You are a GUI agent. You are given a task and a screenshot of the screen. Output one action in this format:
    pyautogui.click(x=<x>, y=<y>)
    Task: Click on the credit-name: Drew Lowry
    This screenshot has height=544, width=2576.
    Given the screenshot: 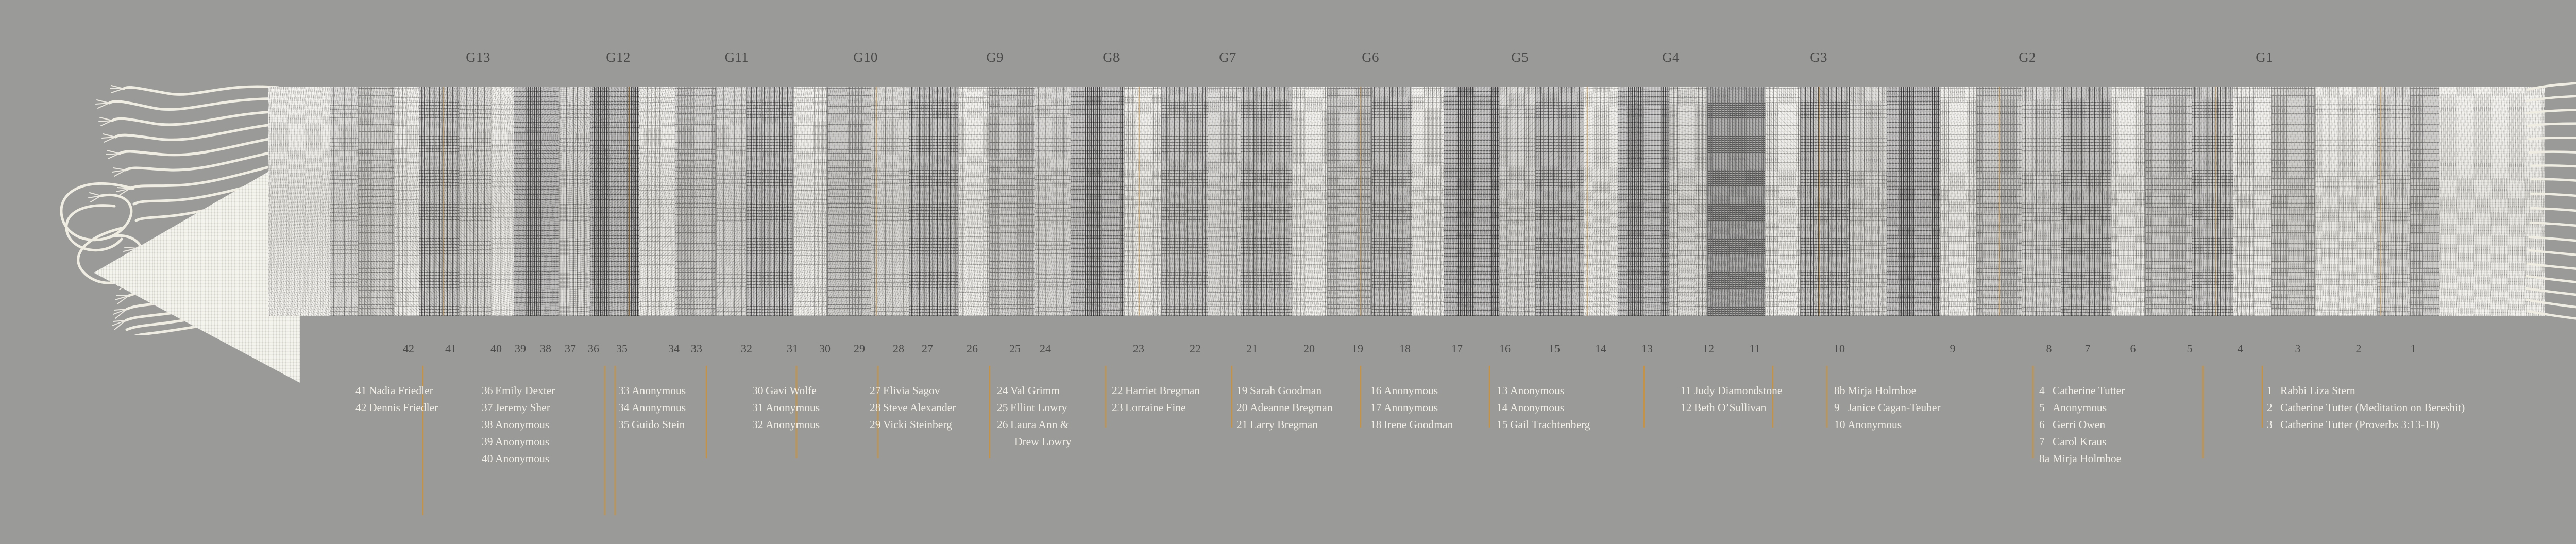 What is the action you would take?
    pyautogui.click(x=1043, y=441)
    